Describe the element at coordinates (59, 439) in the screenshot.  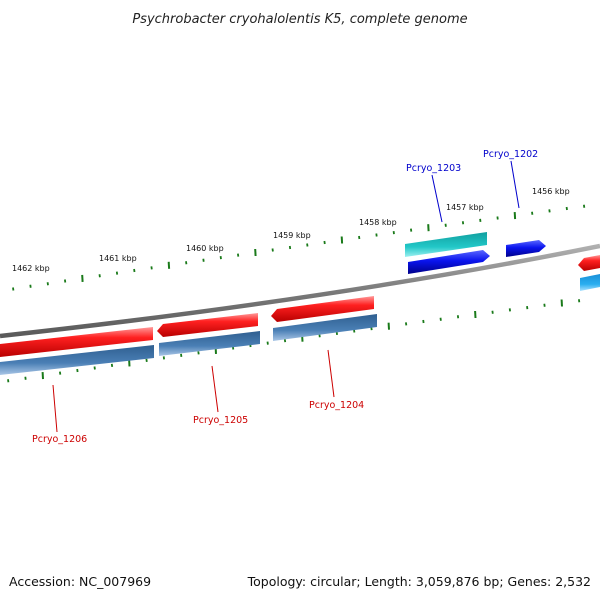
I see `gene-label-pcryo-1206: Pcryo_1206` at that location.